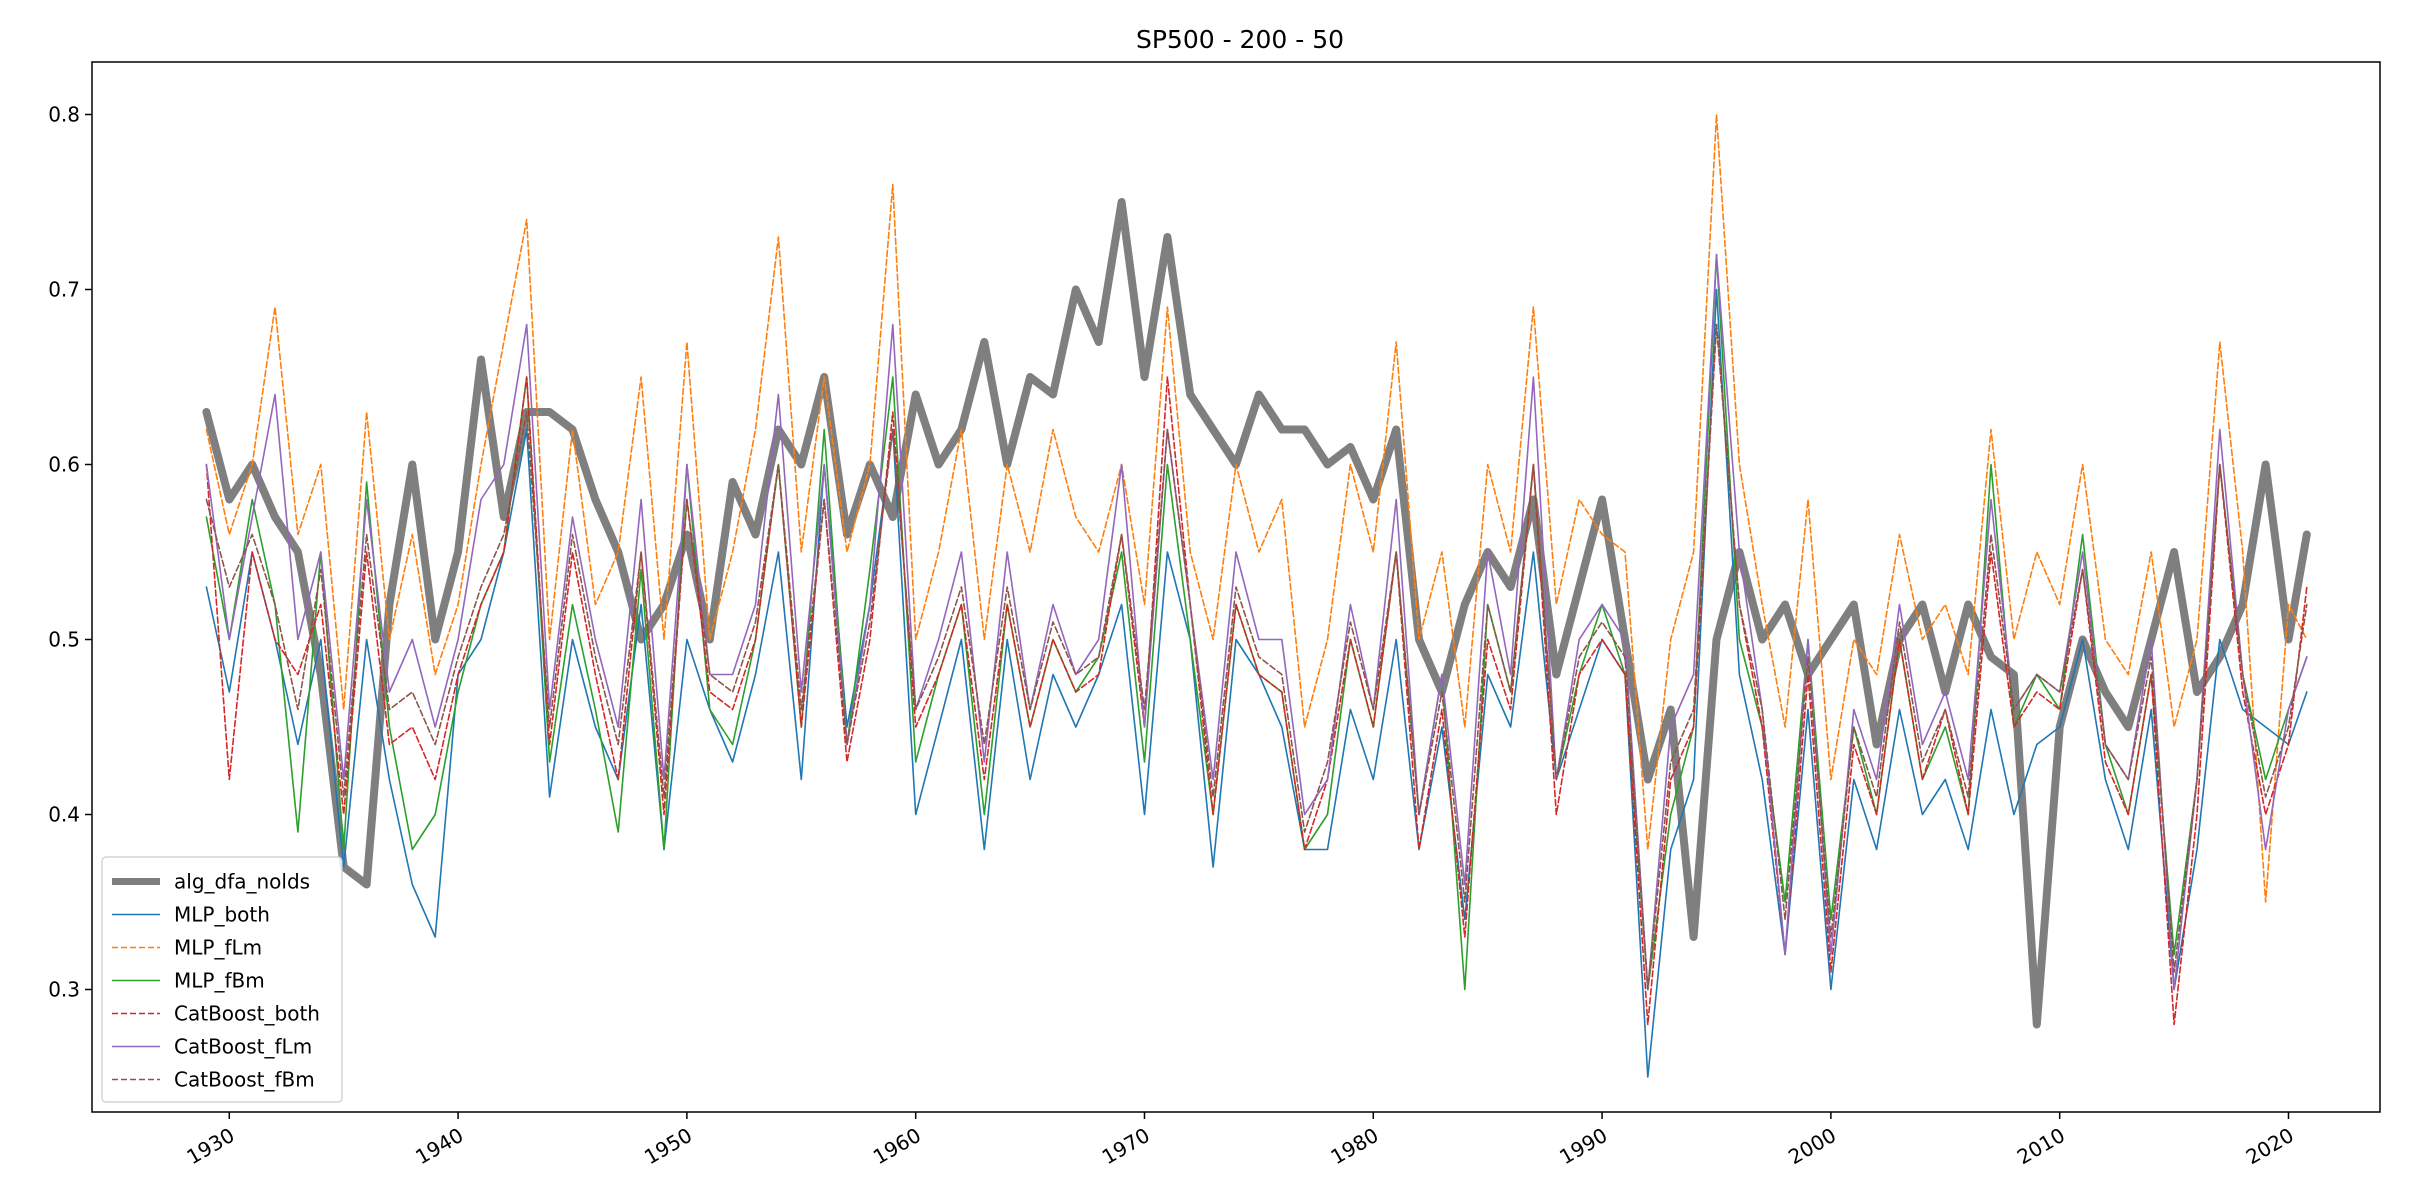 Image resolution: width=2411 pixels, height=1204 pixels. What do you see at coordinates (242, 882) in the screenshot?
I see `legend-label: alg_dfa_nolds` at bounding box center [242, 882].